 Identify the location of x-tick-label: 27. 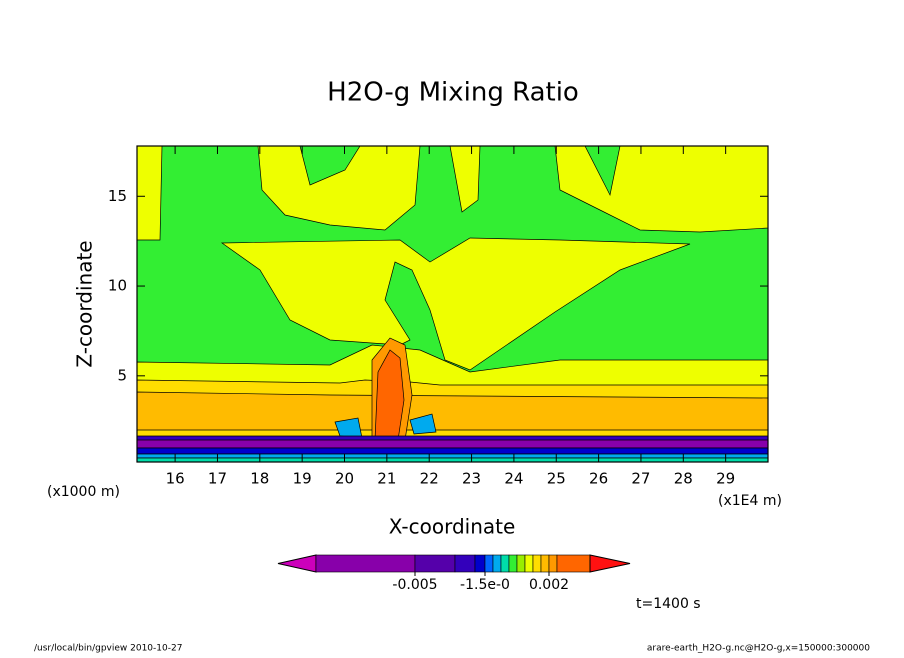
(640, 479).